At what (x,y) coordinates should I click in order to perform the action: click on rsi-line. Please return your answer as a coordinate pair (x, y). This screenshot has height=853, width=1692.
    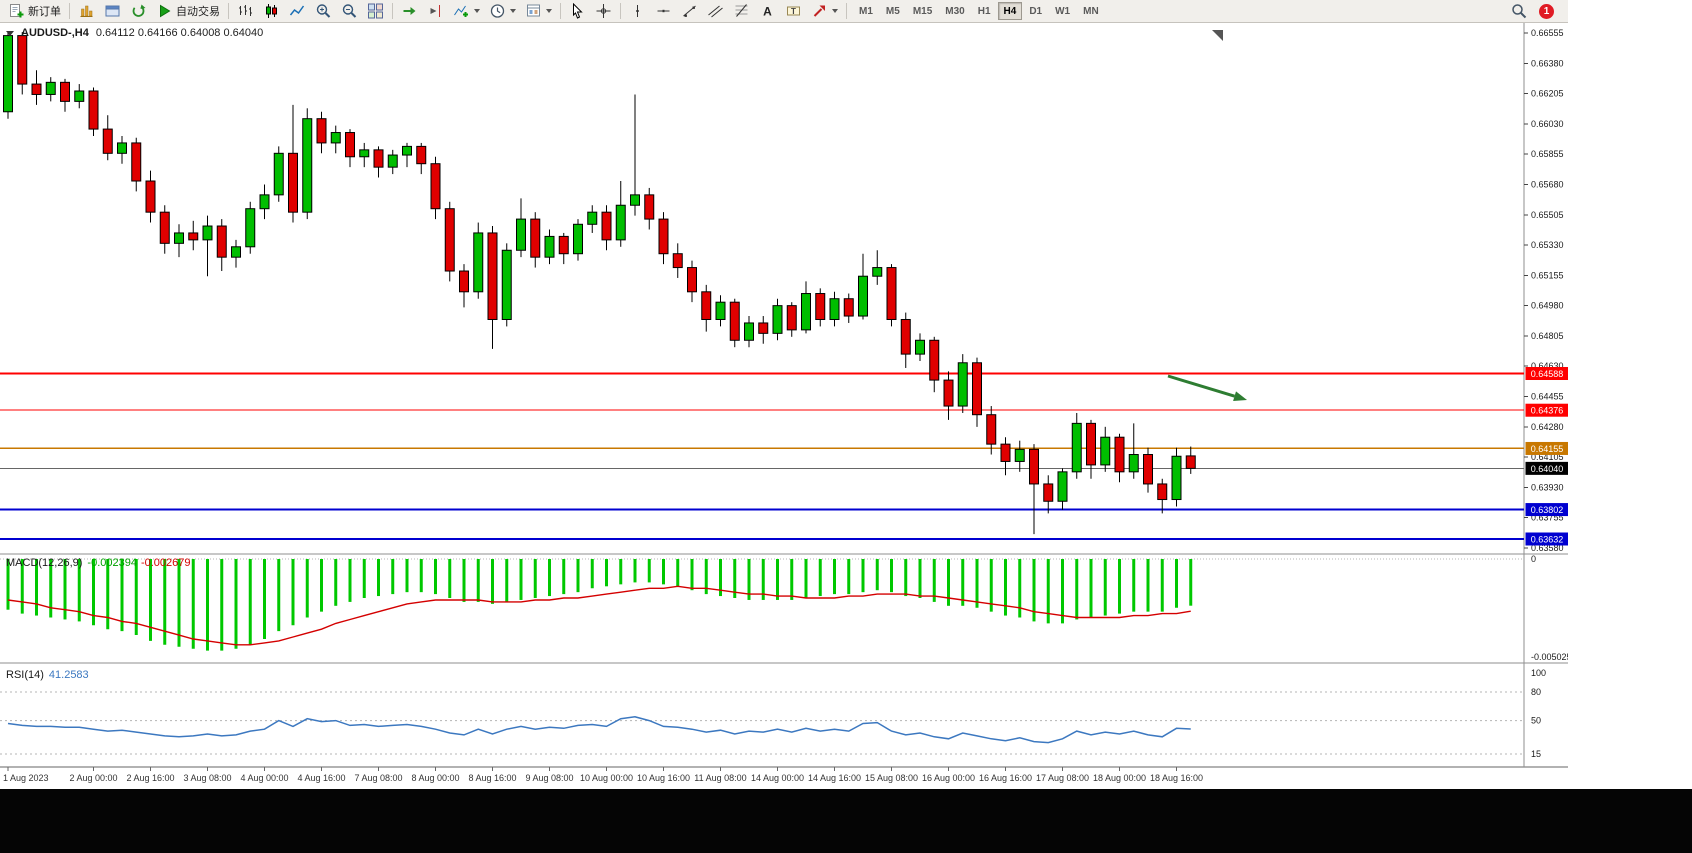
    Looking at the image, I should click on (599, 730).